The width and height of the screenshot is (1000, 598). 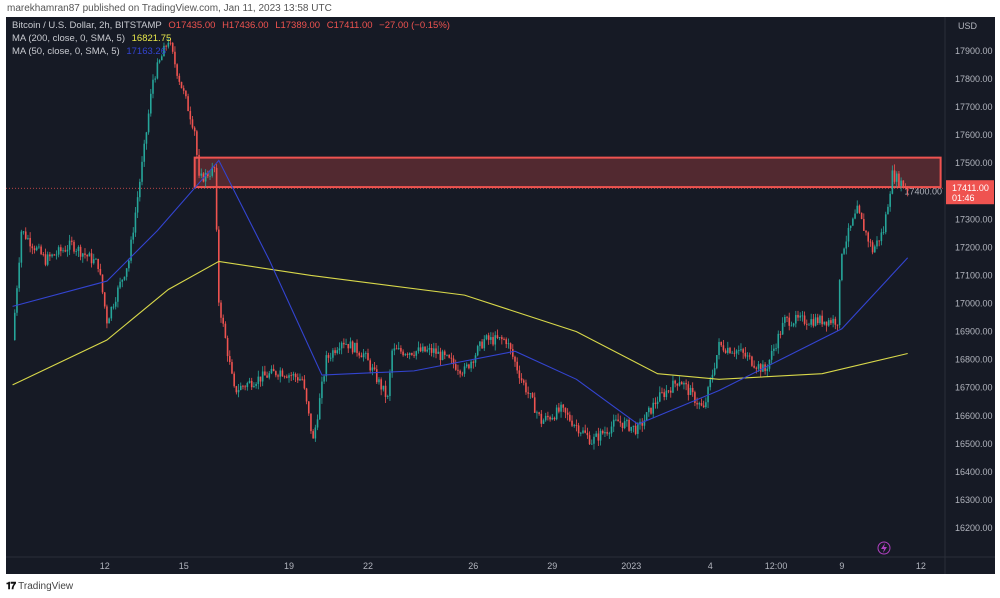 I want to click on change-value: −27.00 (−0.15%), so click(x=414, y=25).